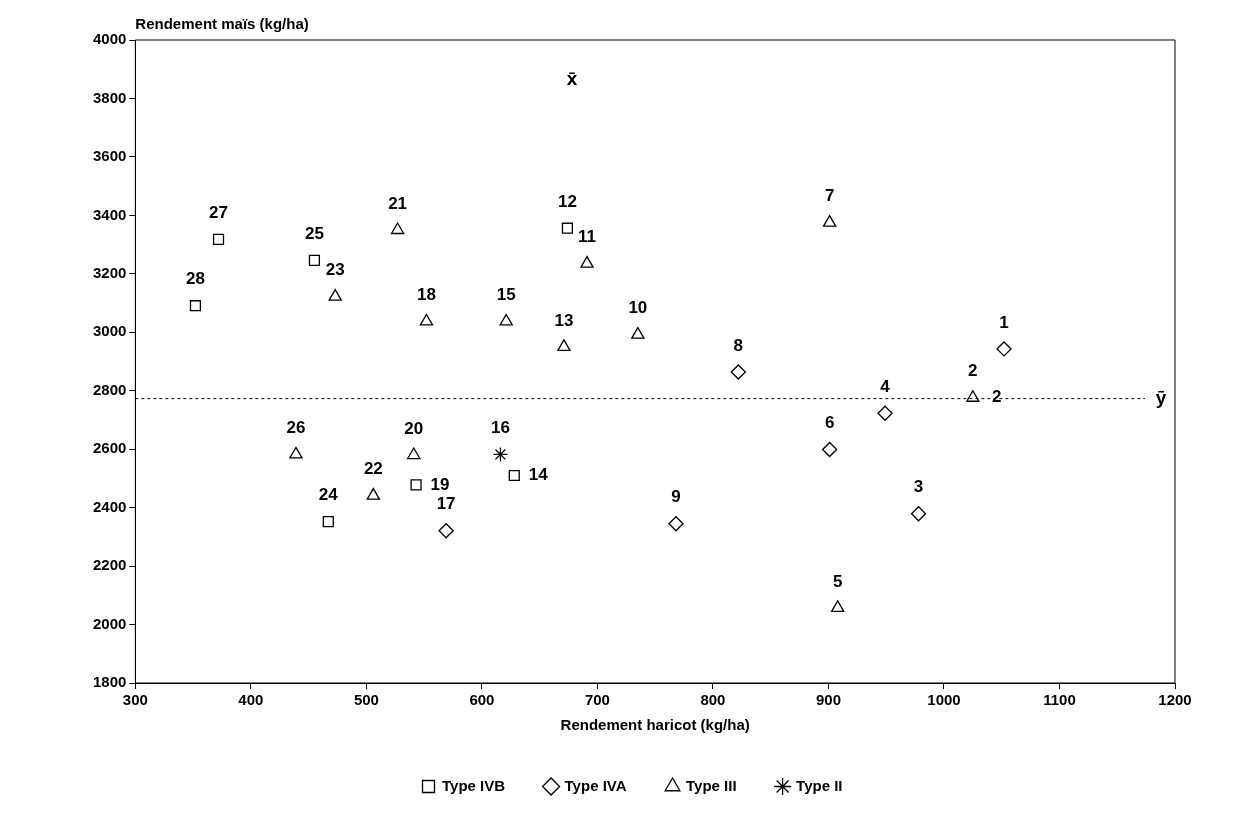 Image resolution: width=1255 pixels, height=824 pixels. Describe the element at coordinates (440, 484) in the screenshot. I see `annotation: 19` at that location.